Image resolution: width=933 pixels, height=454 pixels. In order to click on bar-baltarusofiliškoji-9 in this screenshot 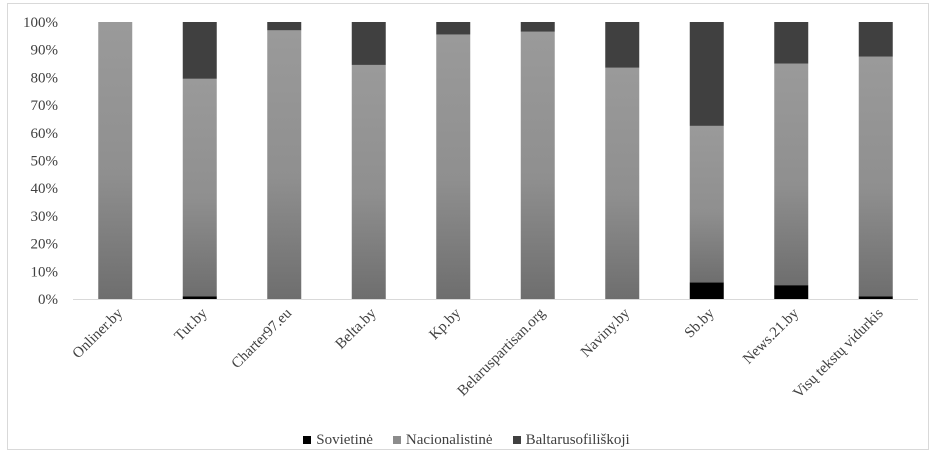, I will do `click(875, 39)`.